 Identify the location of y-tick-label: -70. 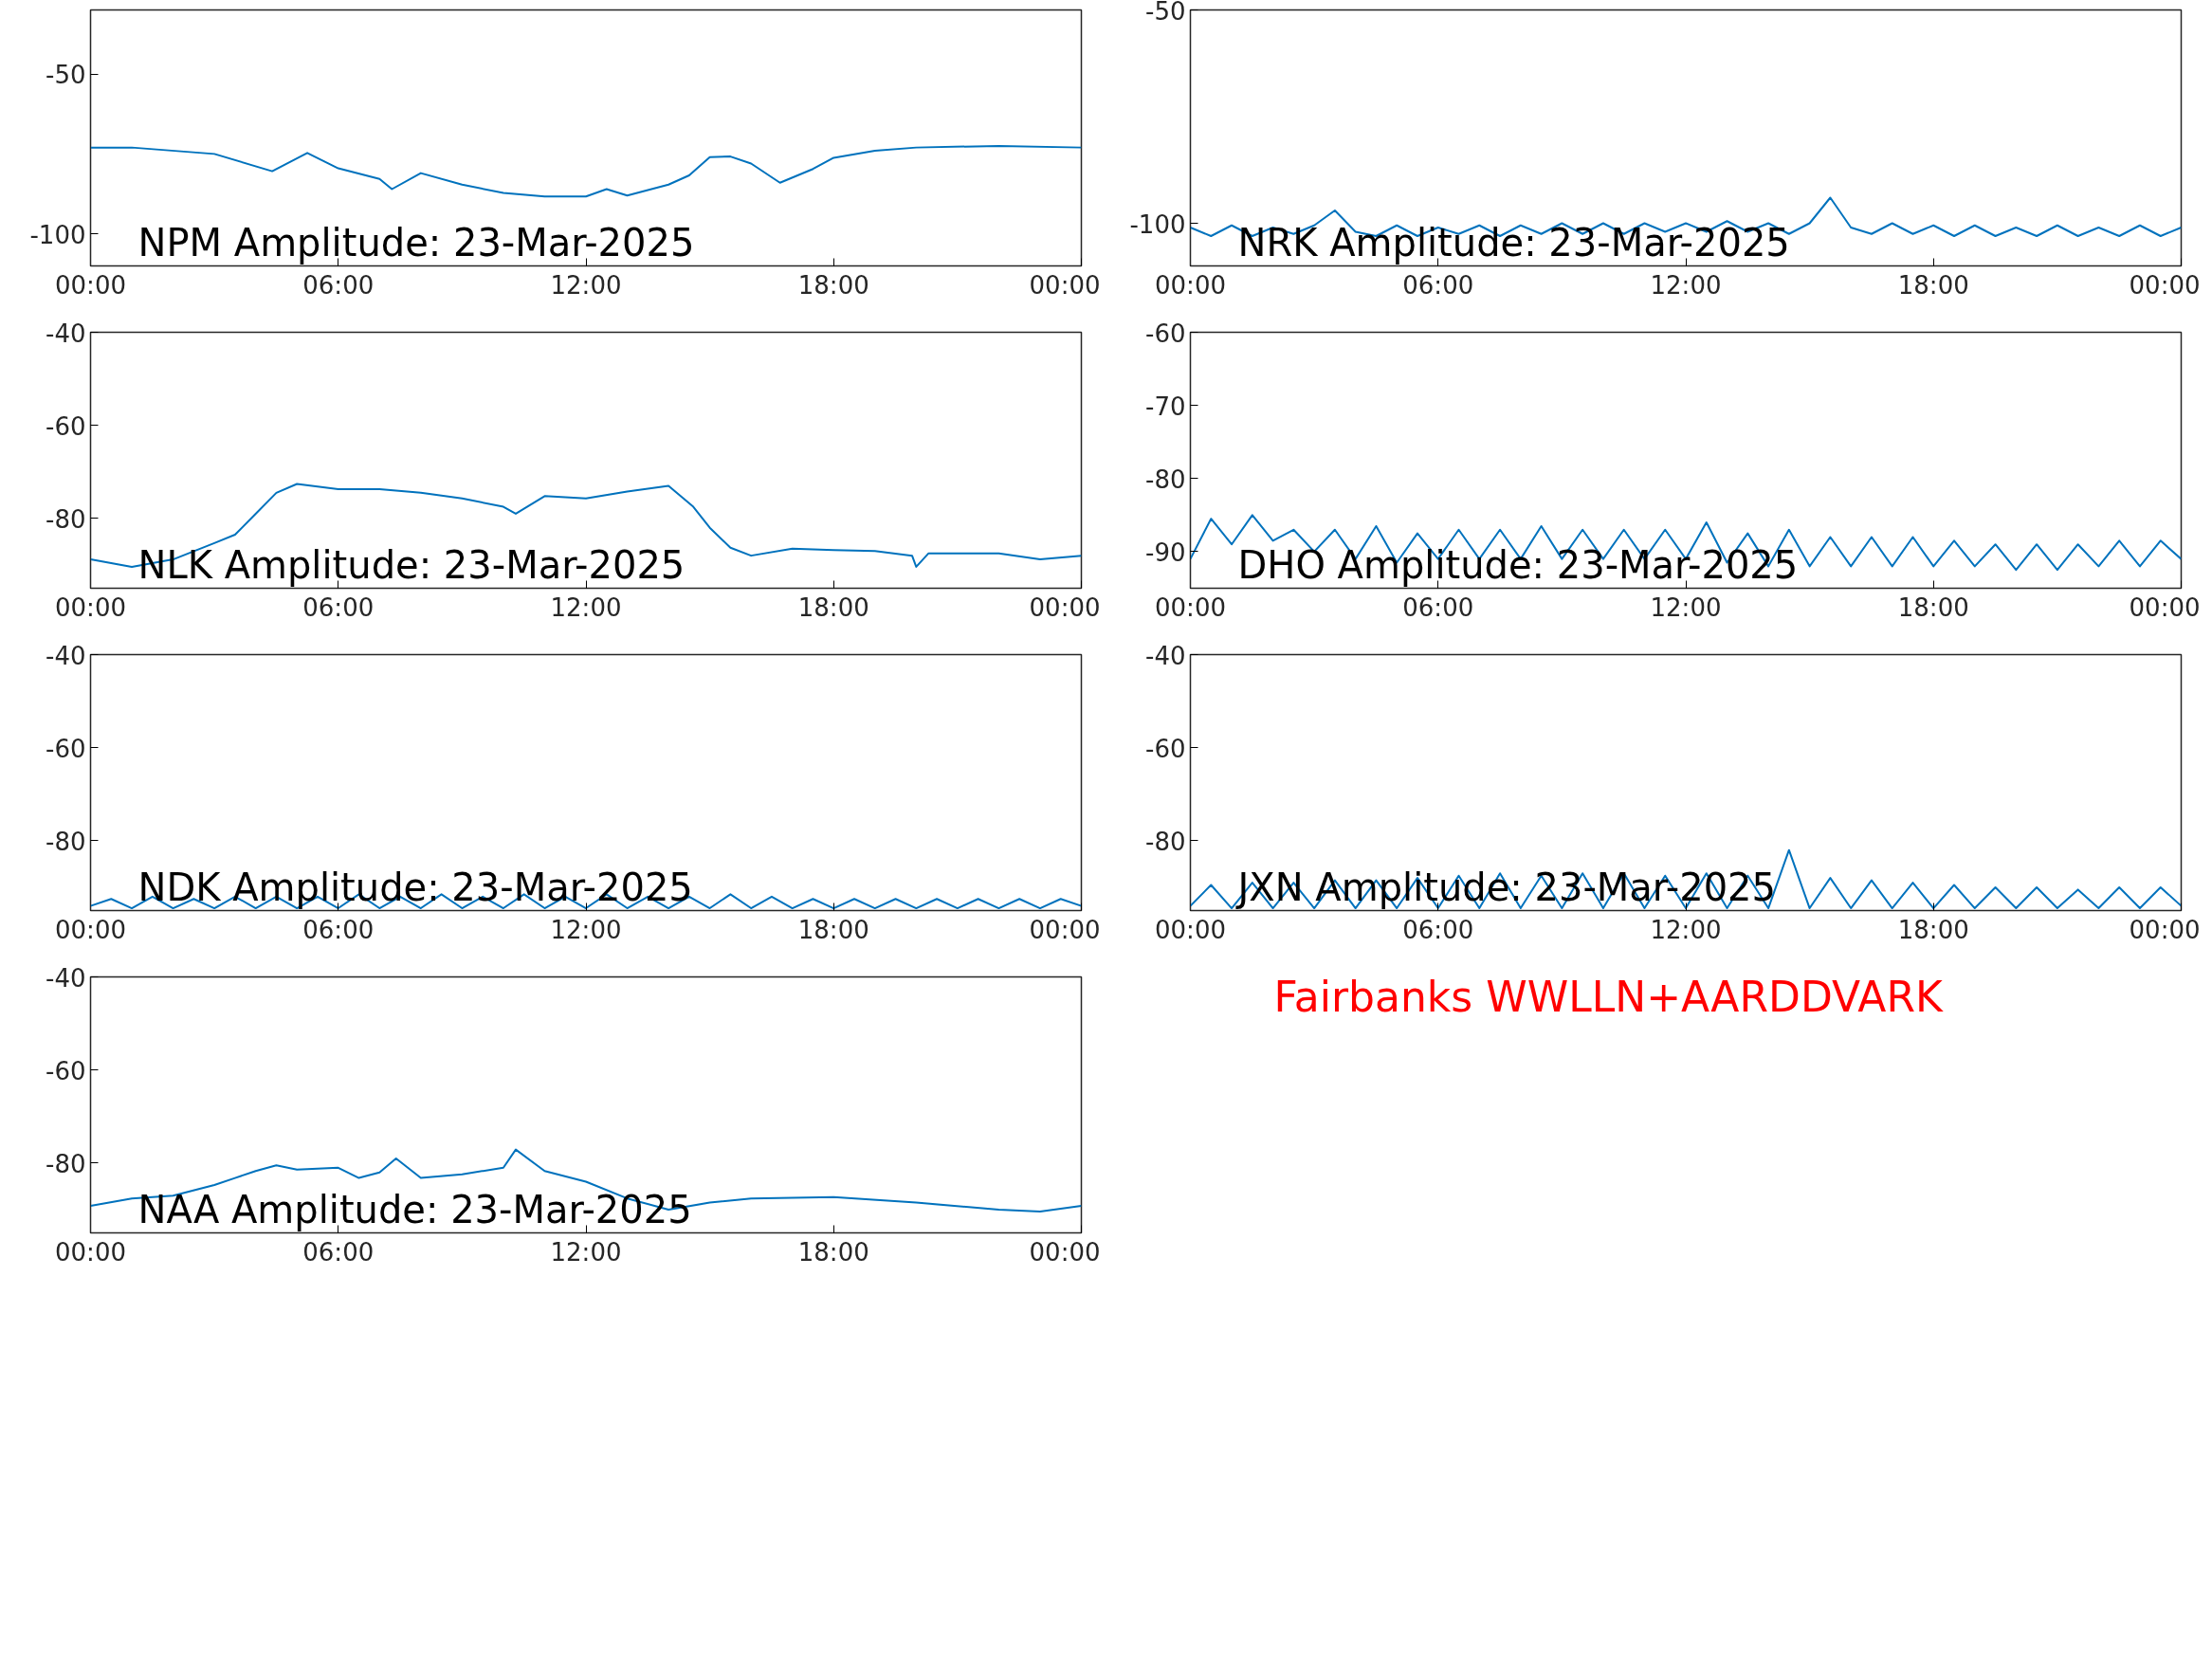
(1165, 406).